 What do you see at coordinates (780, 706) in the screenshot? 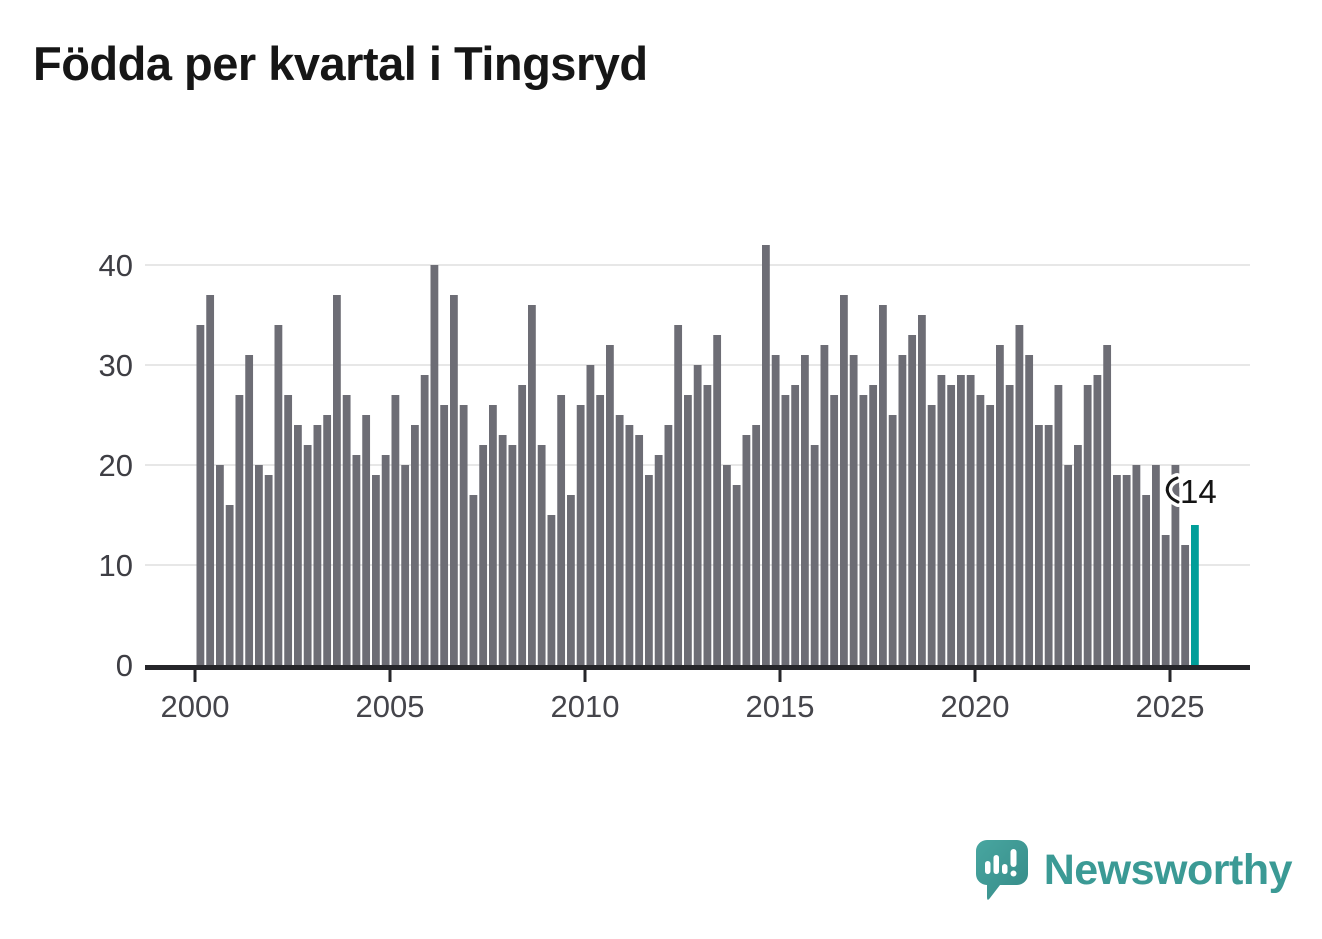
I see `x-tick-label: 2015` at bounding box center [780, 706].